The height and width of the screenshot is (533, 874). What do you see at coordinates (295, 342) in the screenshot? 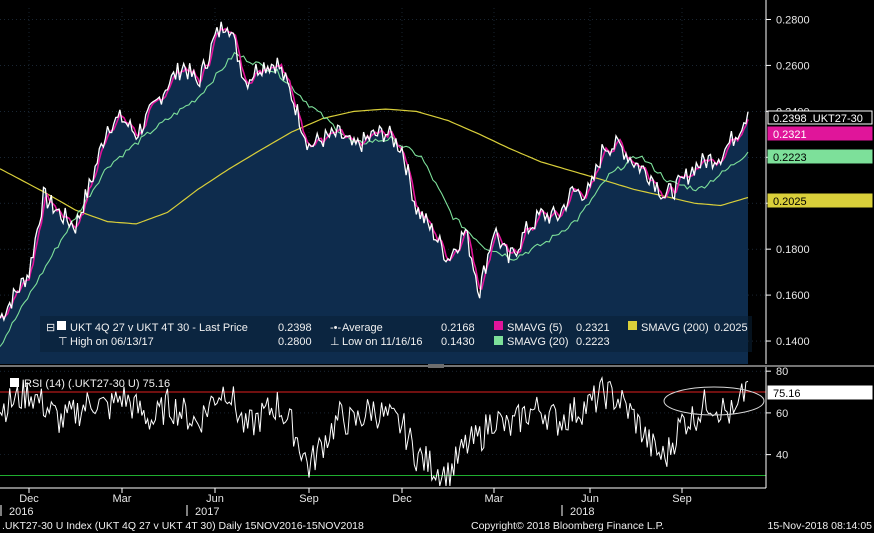
I see `legend-high-value: 0.2800` at bounding box center [295, 342].